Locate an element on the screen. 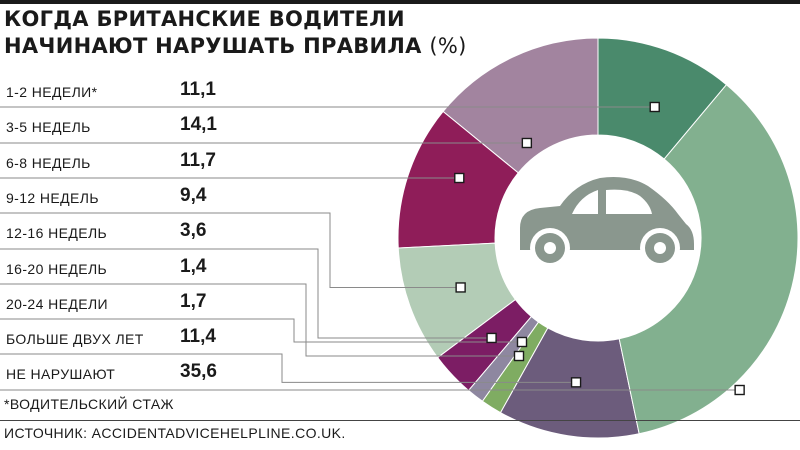 The width and height of the screenshot is (800, 450). legend-row: 9-12 НЕДЕЛЬ 9,4 is located at coordinates (230, 199).